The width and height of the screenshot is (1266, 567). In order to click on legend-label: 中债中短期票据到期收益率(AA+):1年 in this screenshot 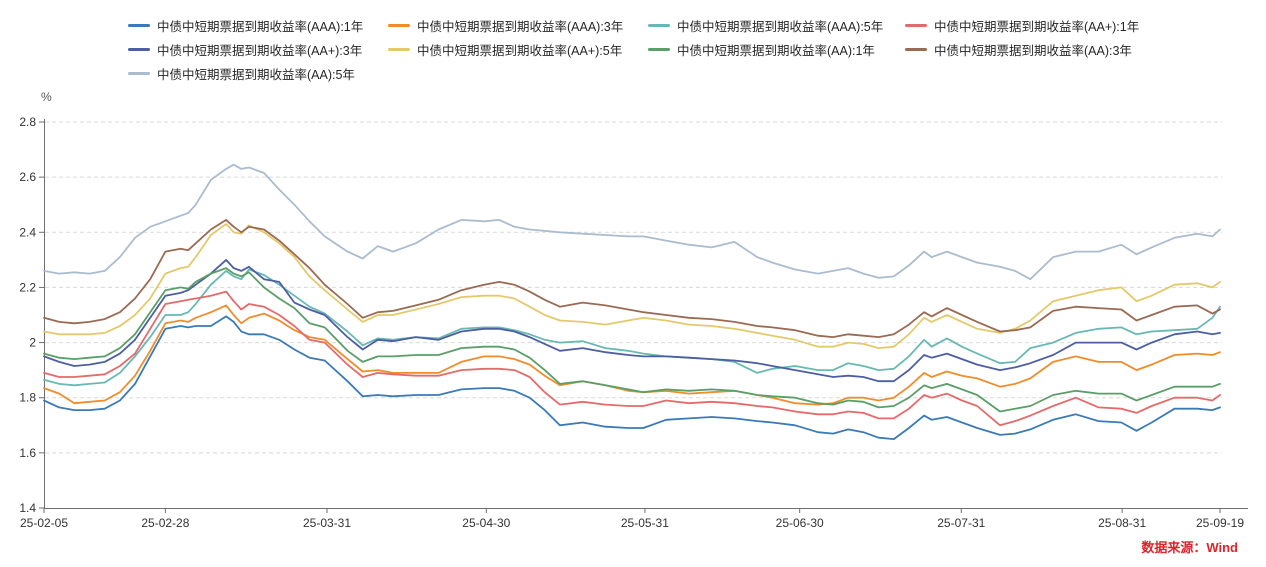, I will do `click(1037, 27)`.